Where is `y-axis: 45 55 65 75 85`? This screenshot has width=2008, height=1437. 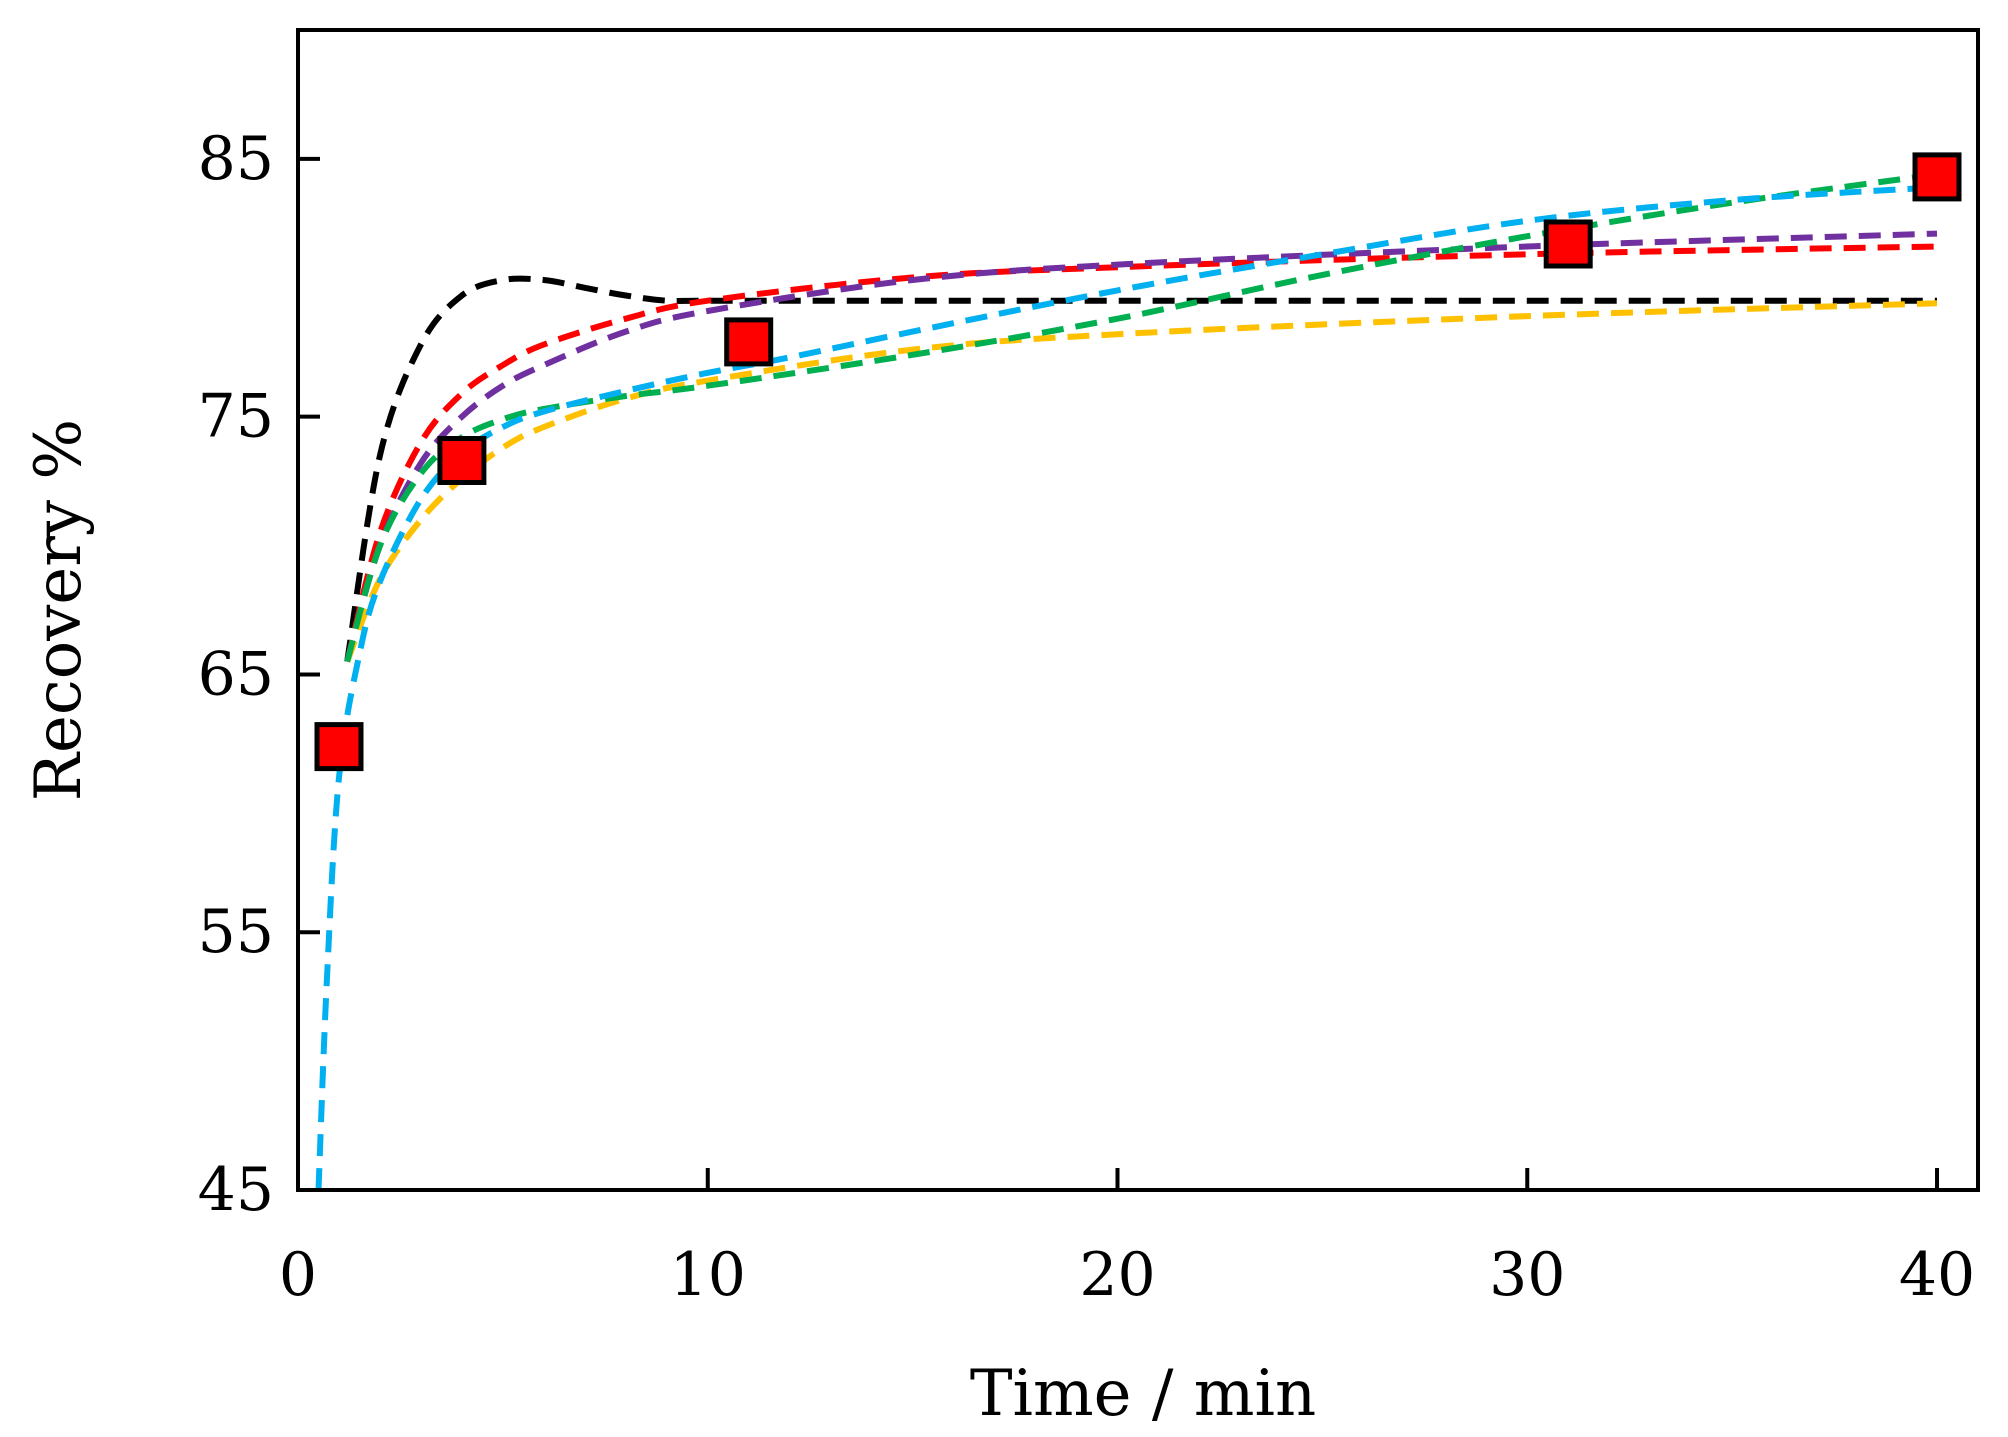 y-axis: 45 55 65 75 85 is located at coordinates (259, 674).